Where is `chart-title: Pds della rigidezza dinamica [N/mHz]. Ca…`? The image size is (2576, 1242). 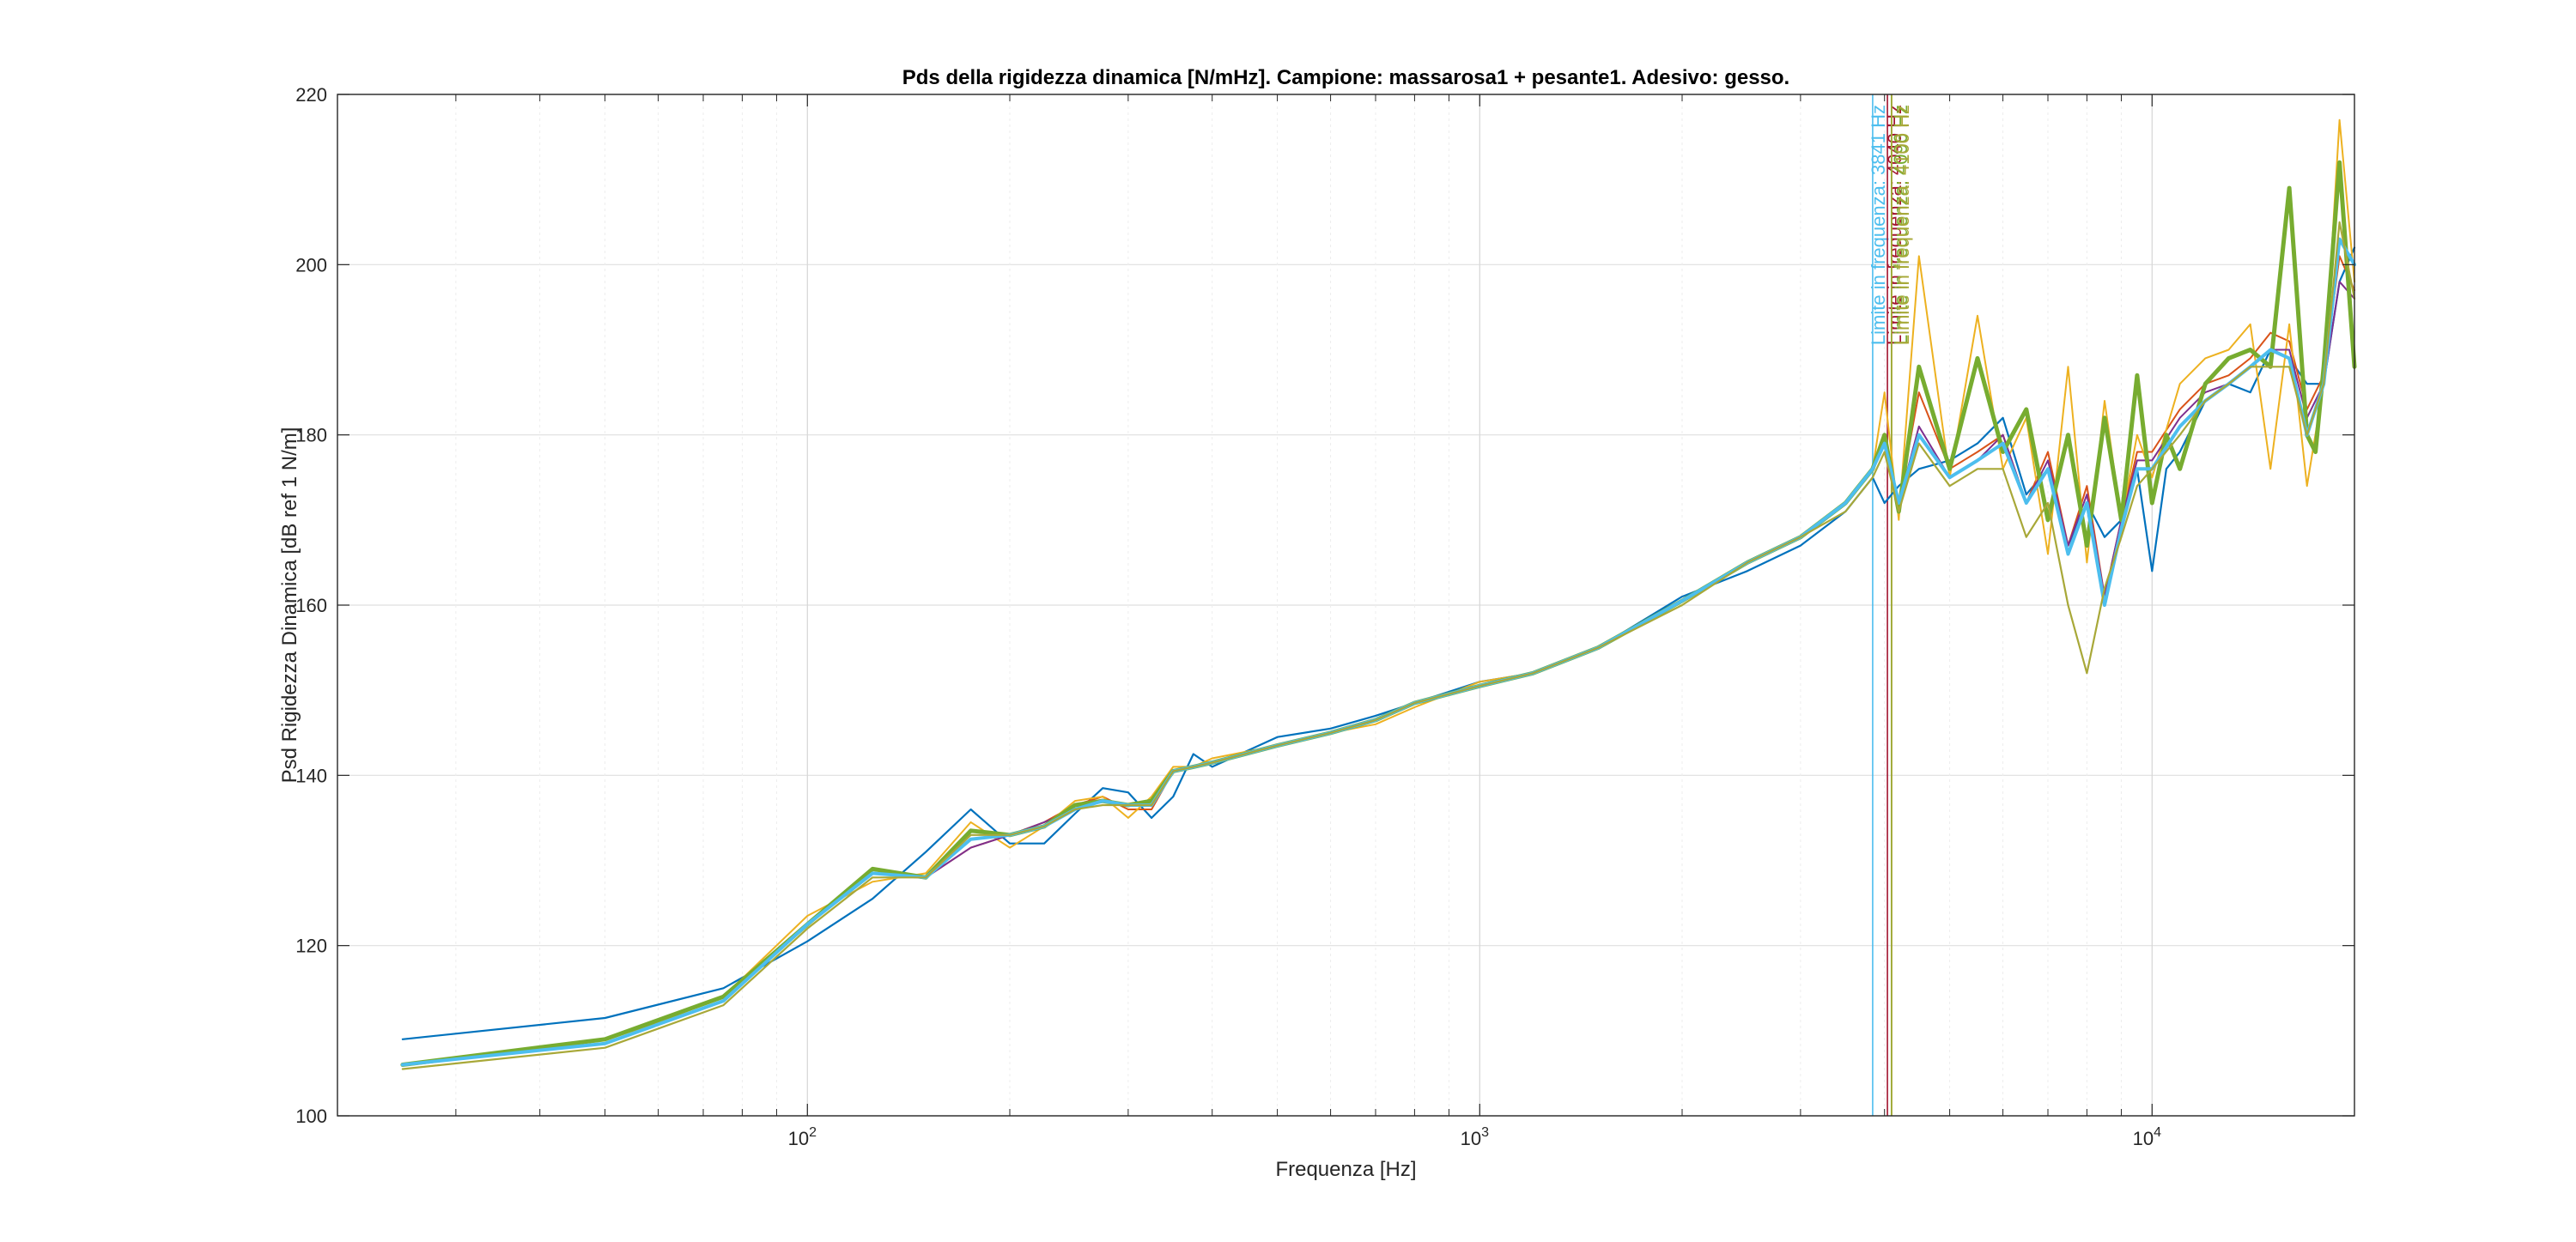 chart-title: Pds della rigidezza dinamica [N/mHz]. Ca… is located at coordinates (1345, 77).